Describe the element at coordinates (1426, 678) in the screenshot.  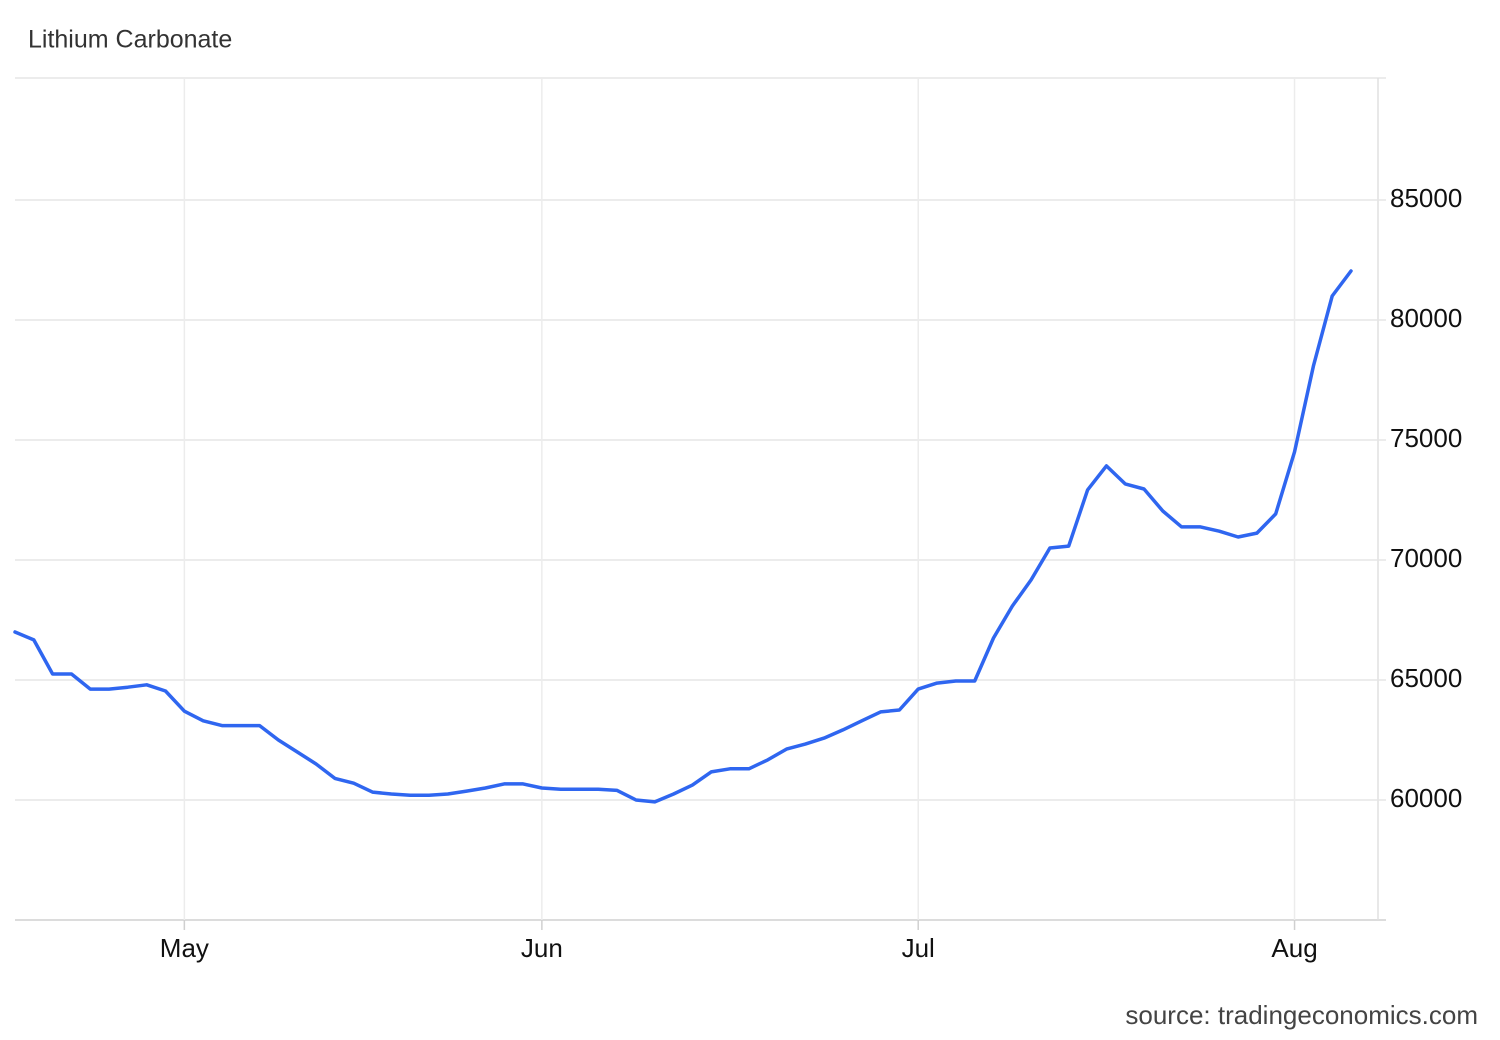
I see `y-tick-label: 65000` at that location.